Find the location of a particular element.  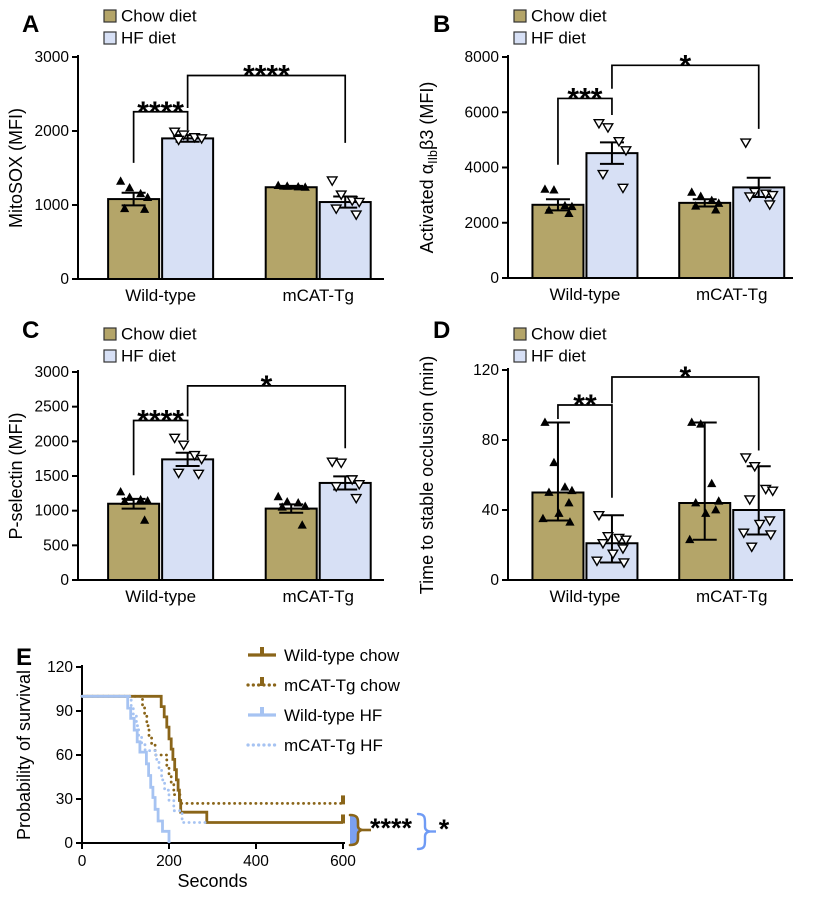

legend-label: mCAT-Tg HF is located at coordinates (333, 745).